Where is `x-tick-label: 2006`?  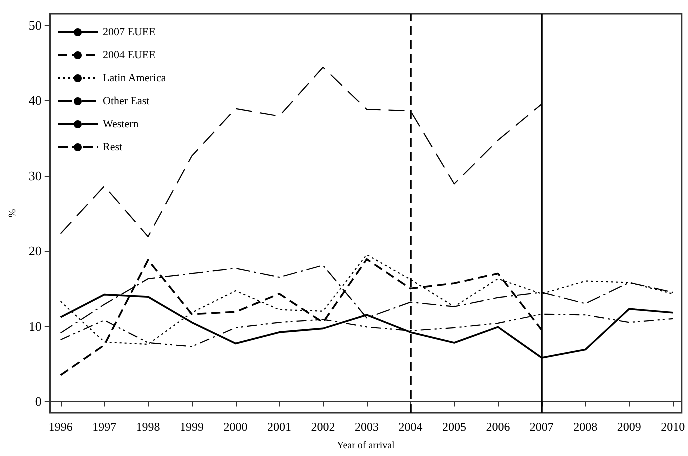
x-tick-label: 2006 is located at coordinates (498, 427).